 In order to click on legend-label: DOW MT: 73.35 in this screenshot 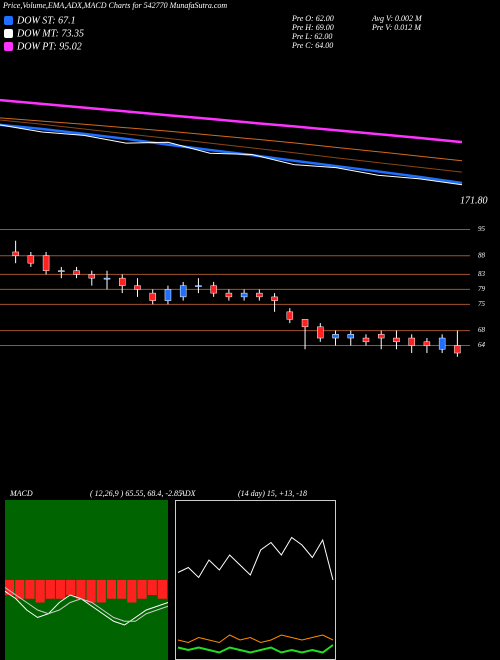, I will do `click(50, 33)`.